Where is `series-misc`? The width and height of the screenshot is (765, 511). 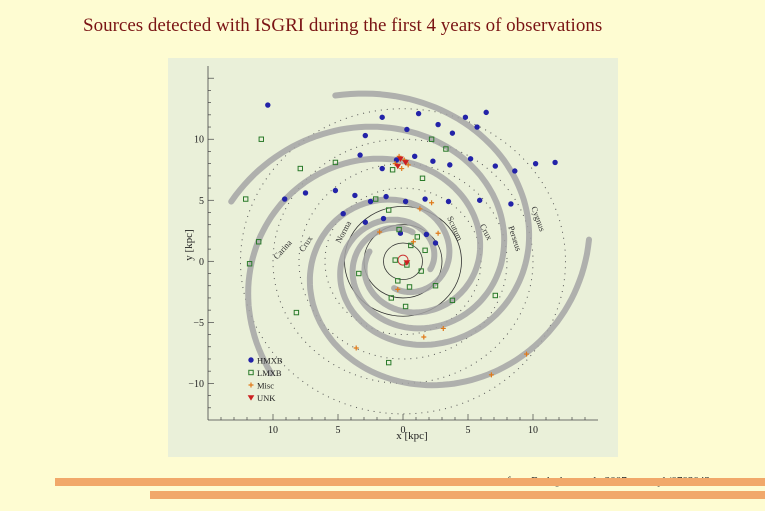 series-misc is located at coordinates (441, 265).